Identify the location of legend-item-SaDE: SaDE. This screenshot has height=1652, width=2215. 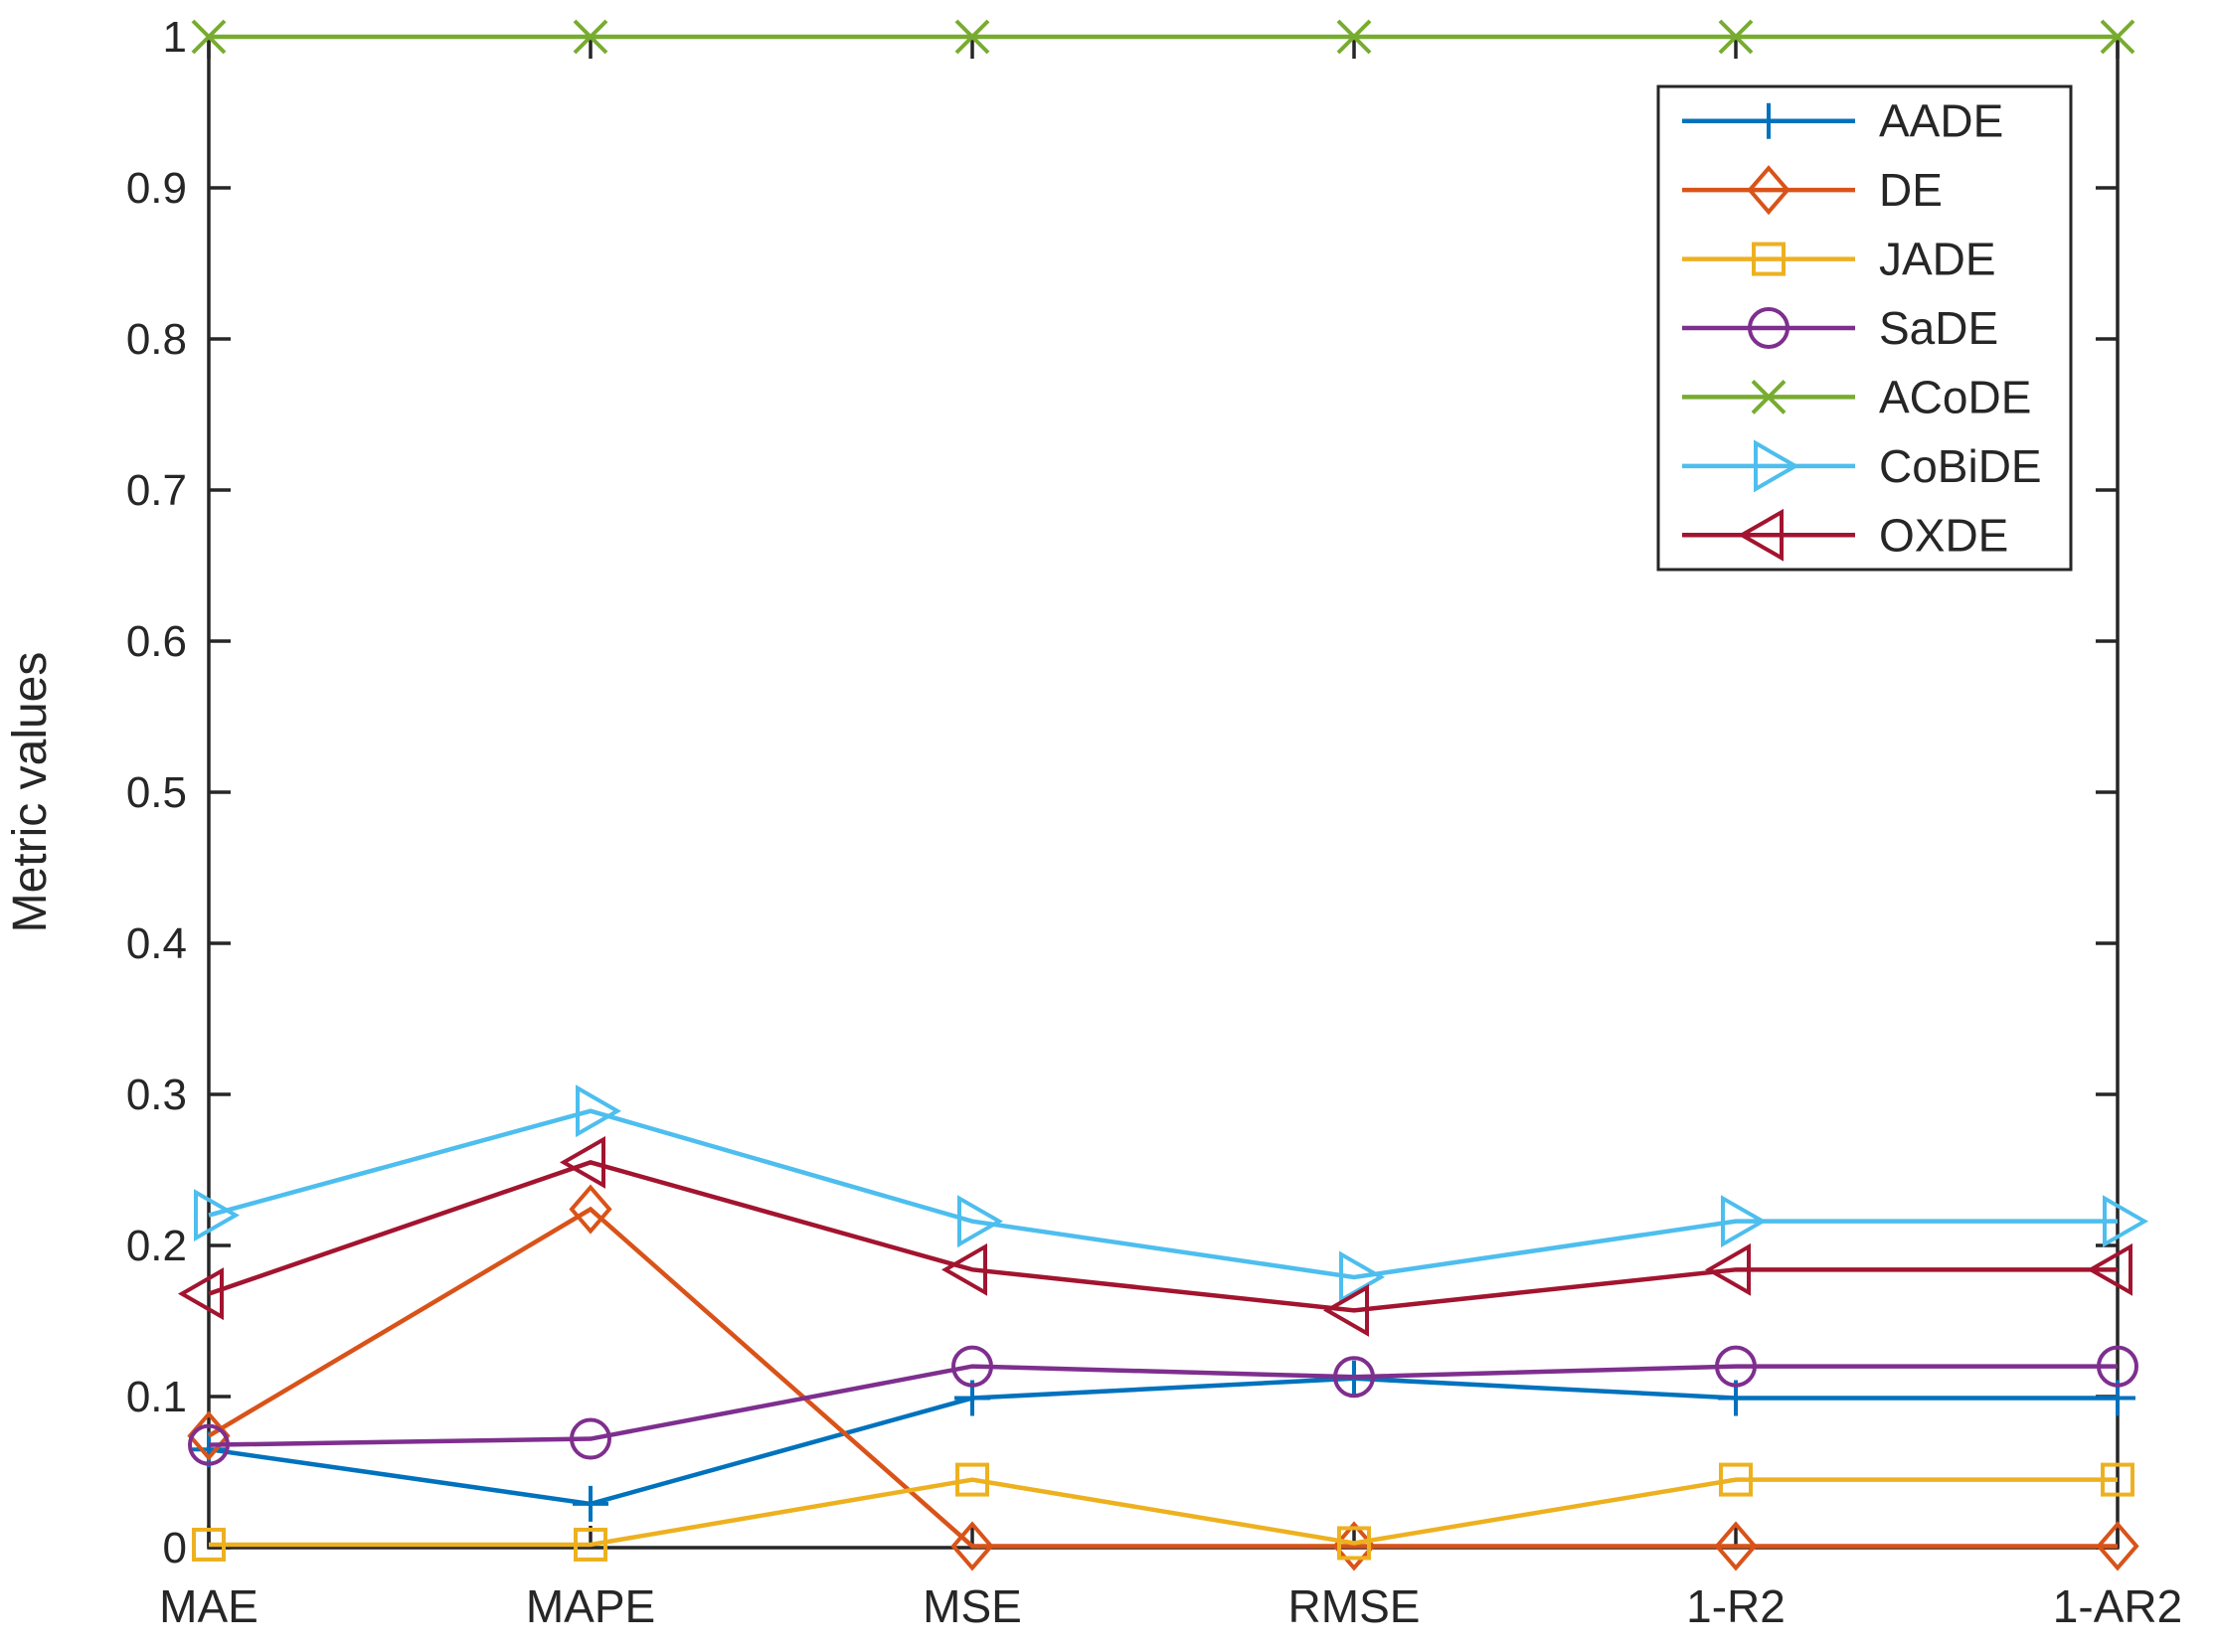
(1840, 328).